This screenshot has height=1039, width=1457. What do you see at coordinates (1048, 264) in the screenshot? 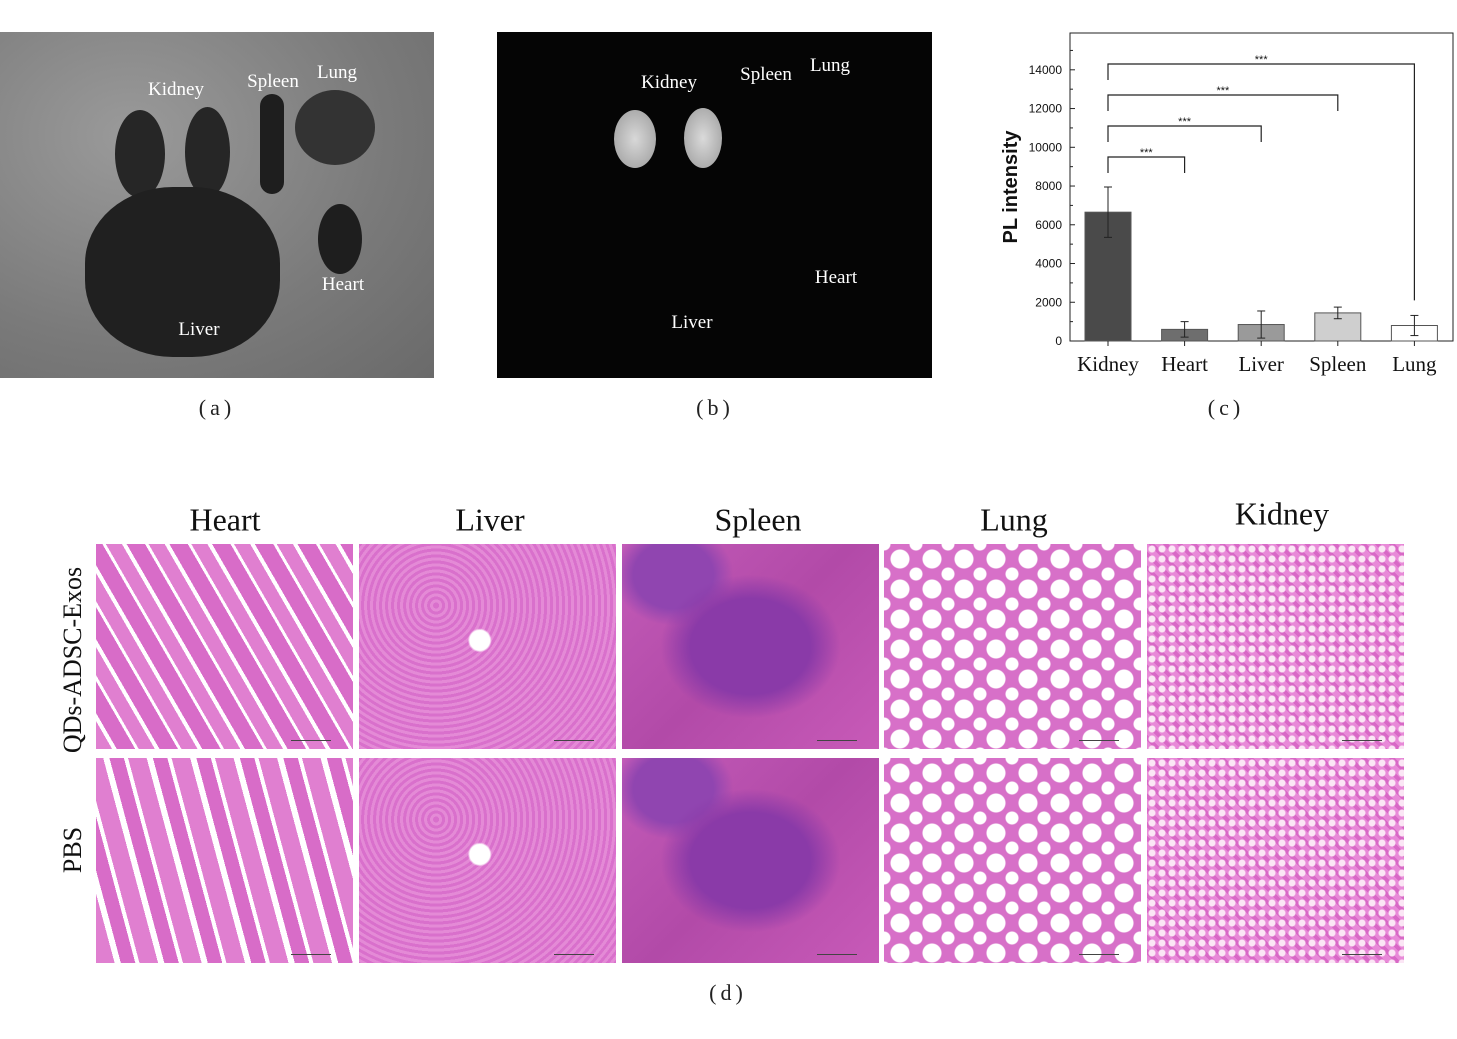
I see `y-tick-label: 4000` at bounding box center [1048, 264].